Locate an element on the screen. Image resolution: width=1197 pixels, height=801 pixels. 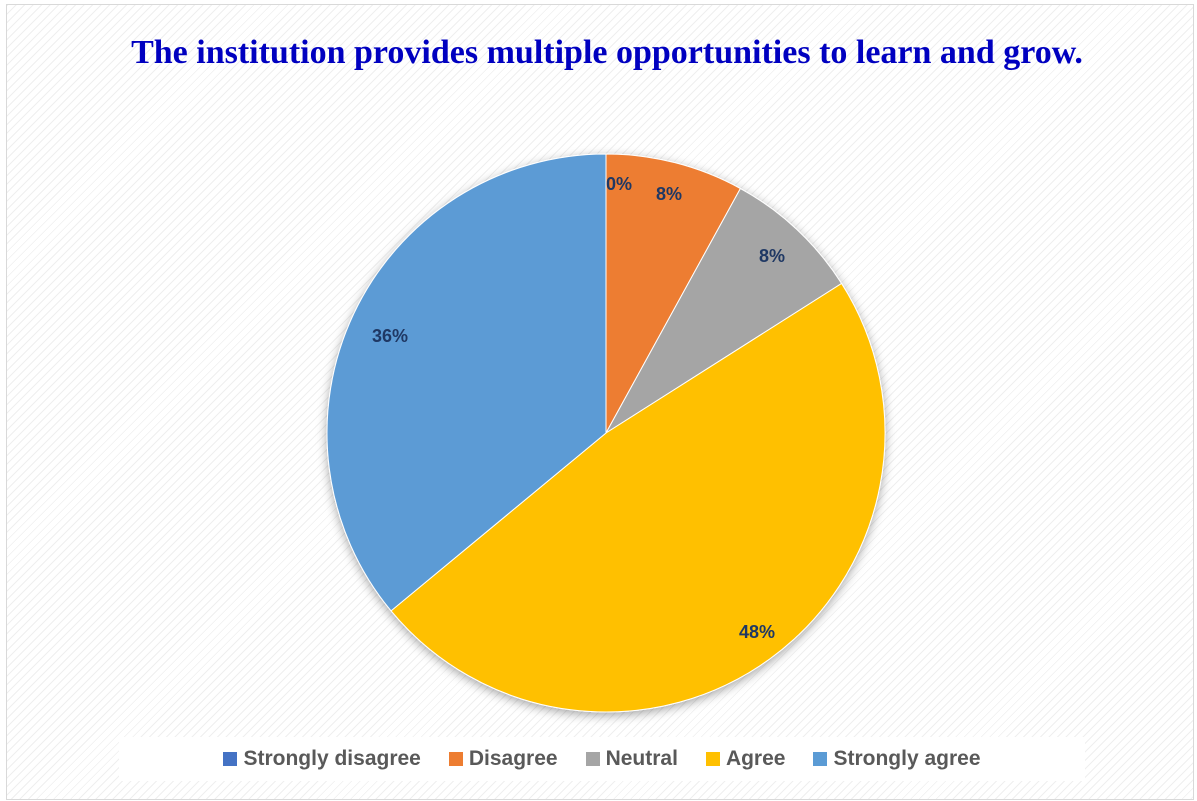
legend-label: Strongly agree is located at coordinates (907, 758).